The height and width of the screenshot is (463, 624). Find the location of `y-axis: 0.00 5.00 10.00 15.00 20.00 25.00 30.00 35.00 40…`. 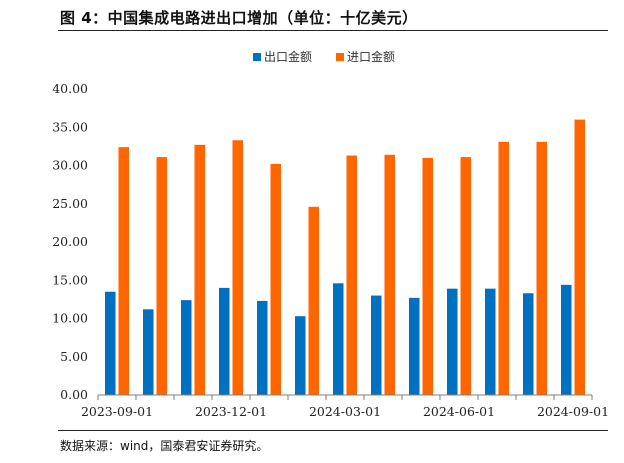

y-axis: 0.00 5.00 10.00 15.00 20.00 25.00 30.00 35.00 40… is located at coordinates (70, 241).